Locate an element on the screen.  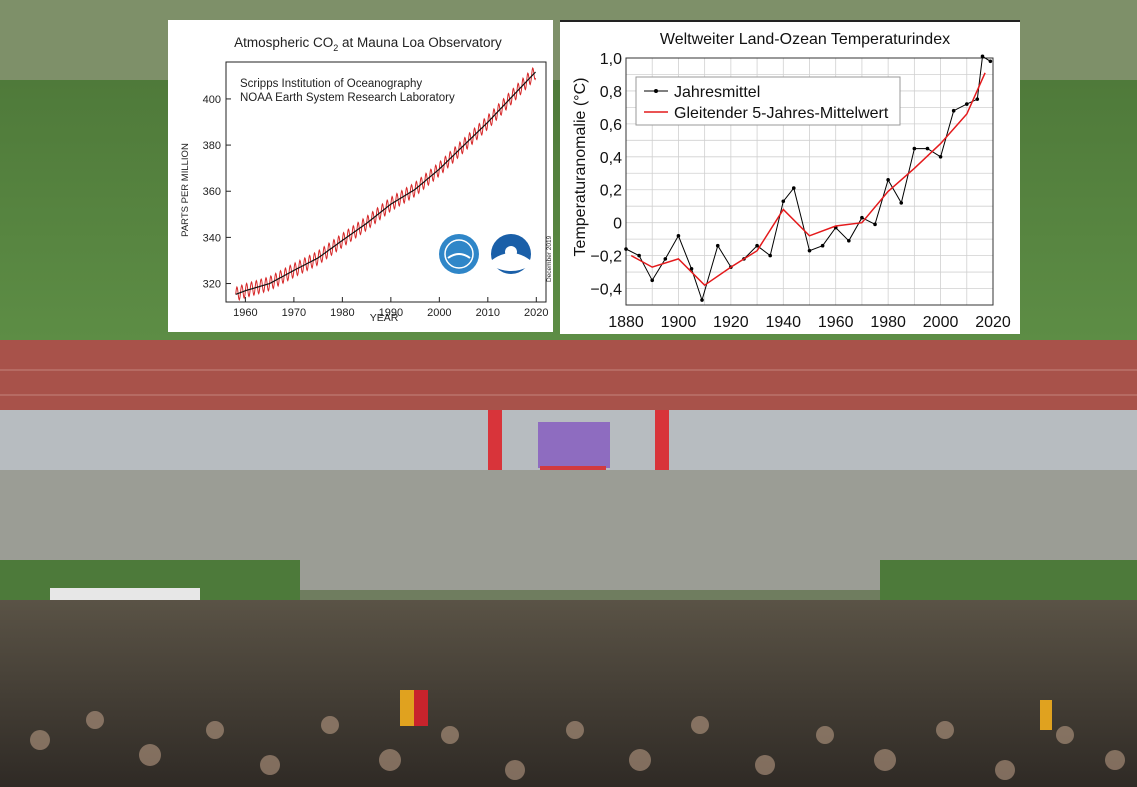
legend-marker-jahresmittel is located at coordinates (656, 91).